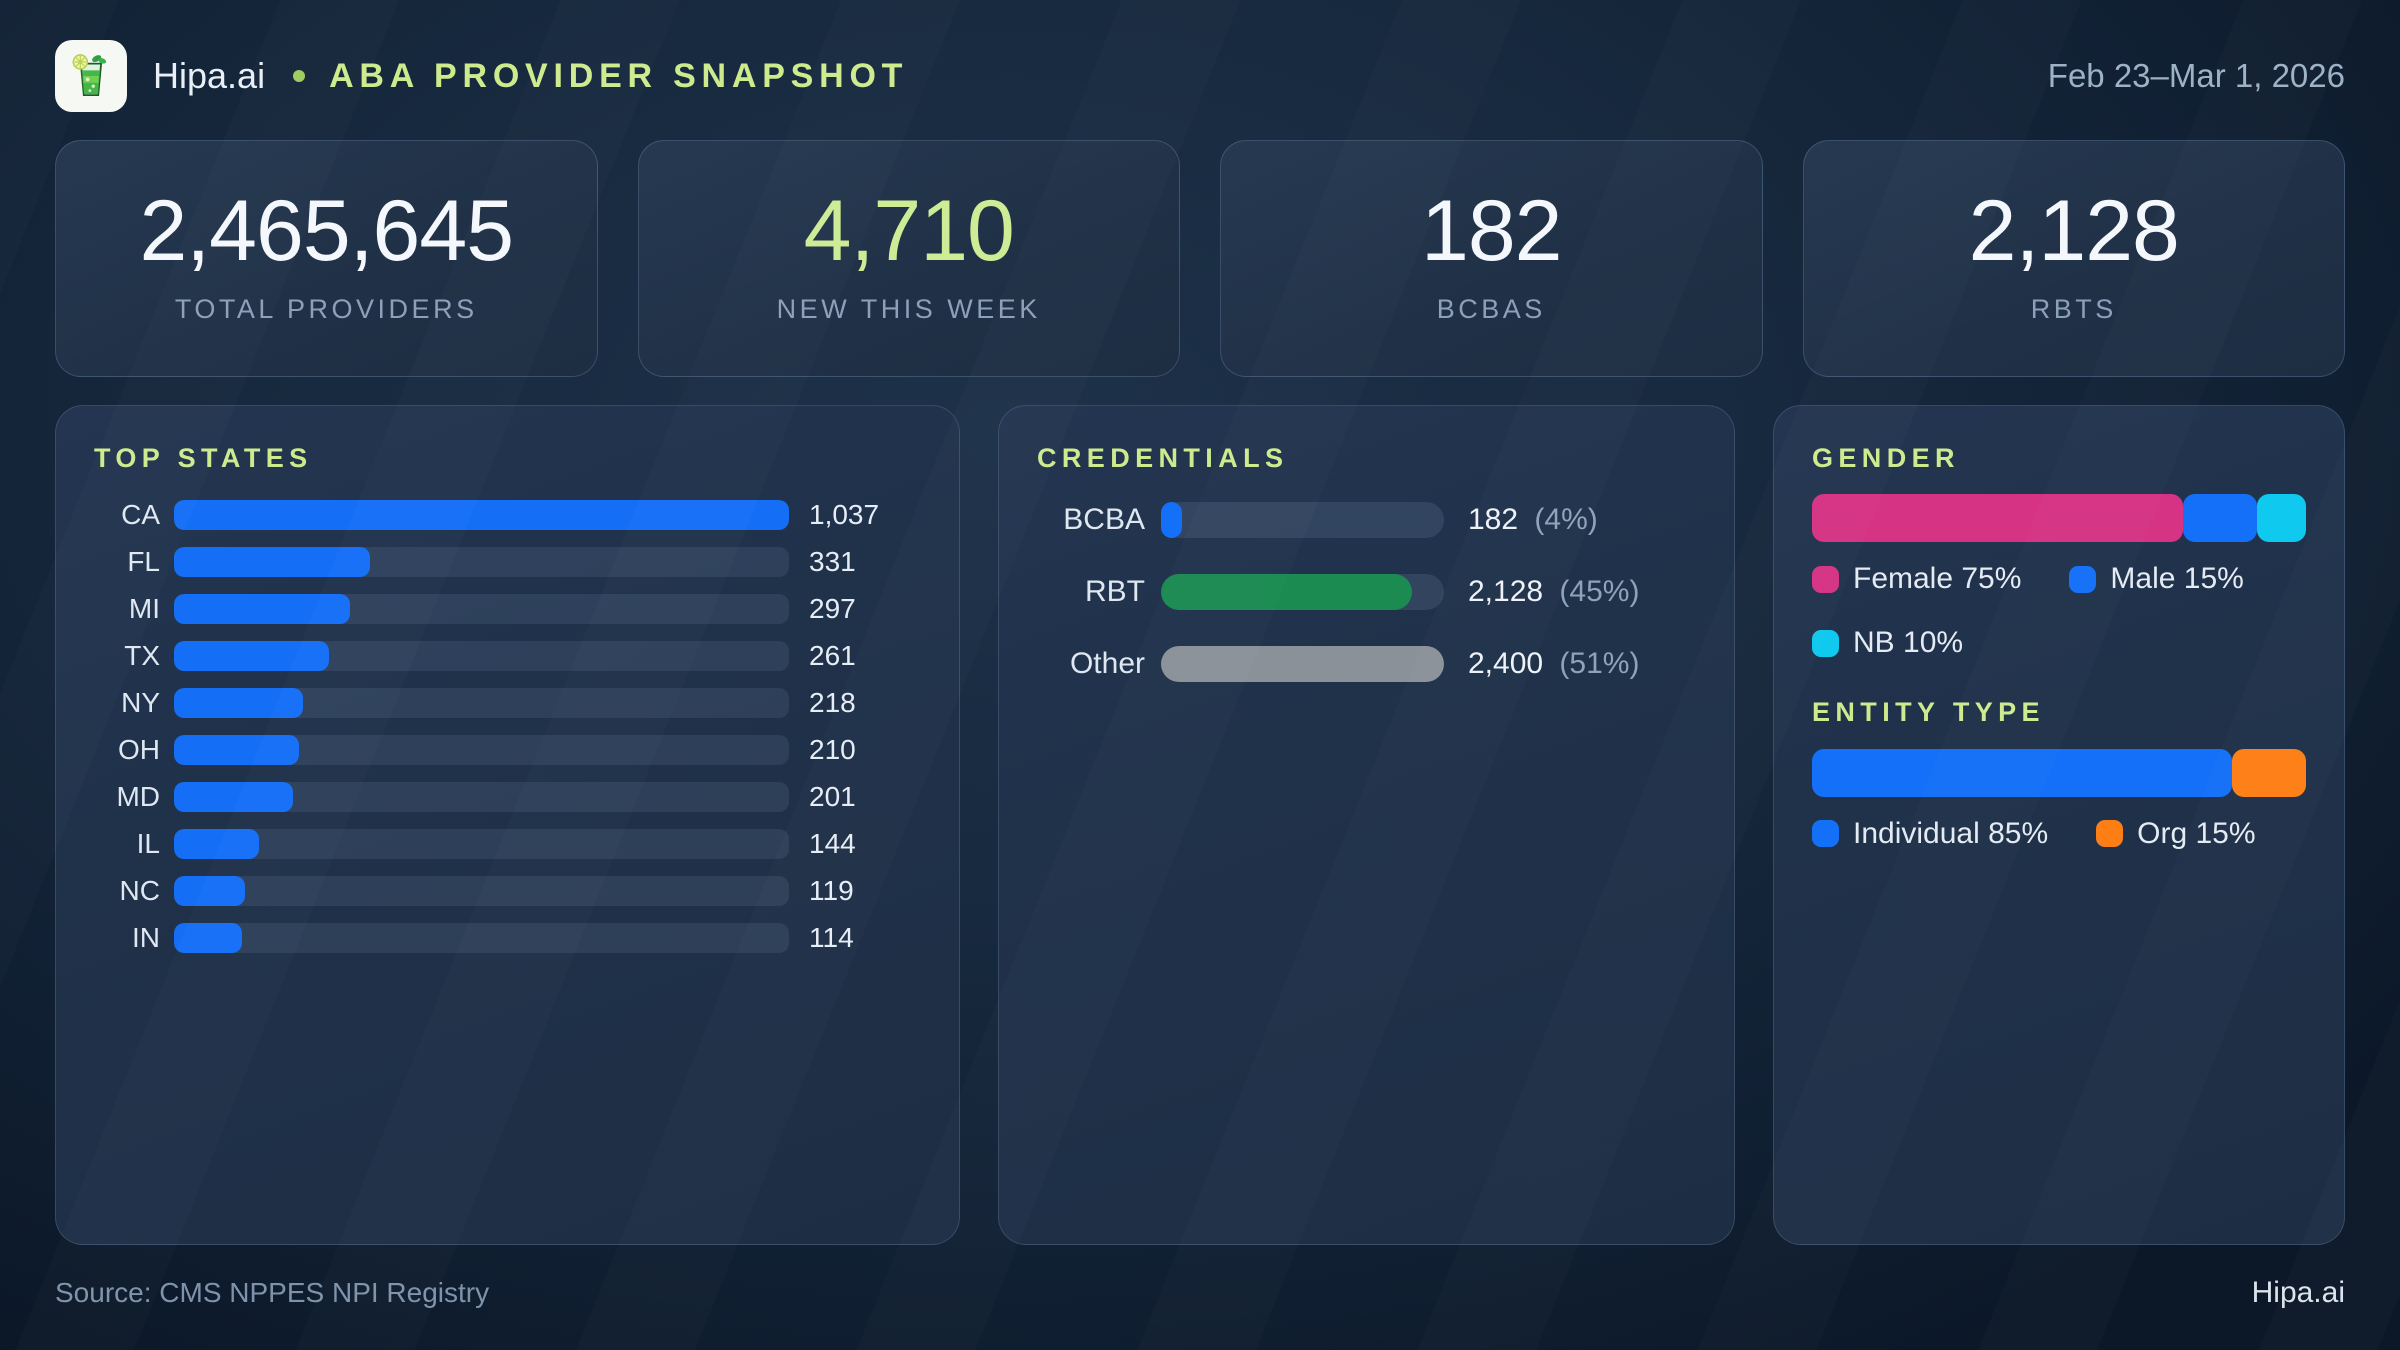 This screenshot has height=1350, width=2400. Describe the element at coordinates (299, 76) in the screenshot. I see `dot-separator-icon` at that location.